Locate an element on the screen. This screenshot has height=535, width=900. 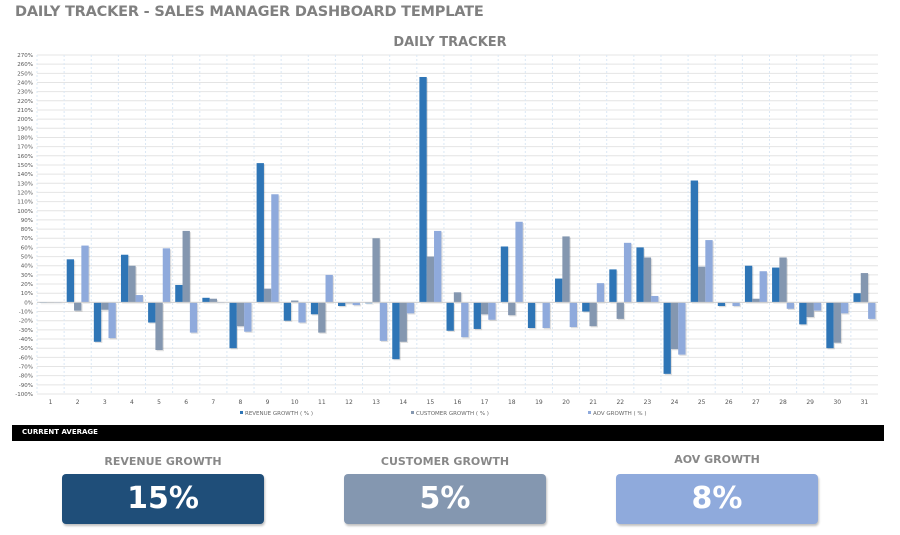
y-tick-label: 80% is located at coordinates (27, 230).